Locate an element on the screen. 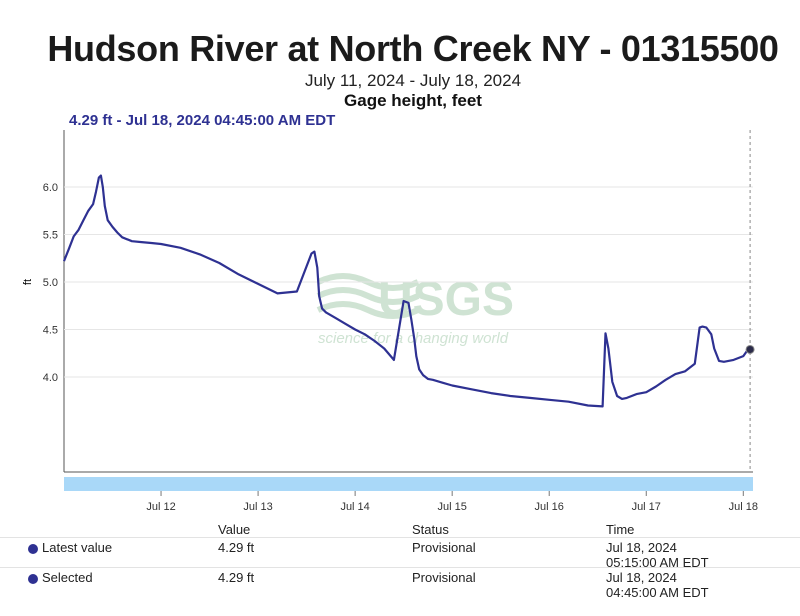  row-time-clock: 05:15:00 AM EDT is located at coordinates (657, 562).